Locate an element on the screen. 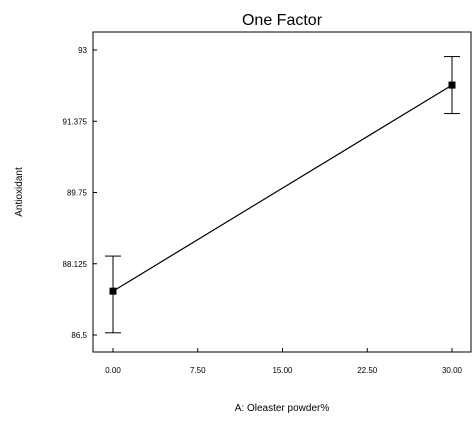  y-tick-label: 91.375 is located at coordinates (75, 121).